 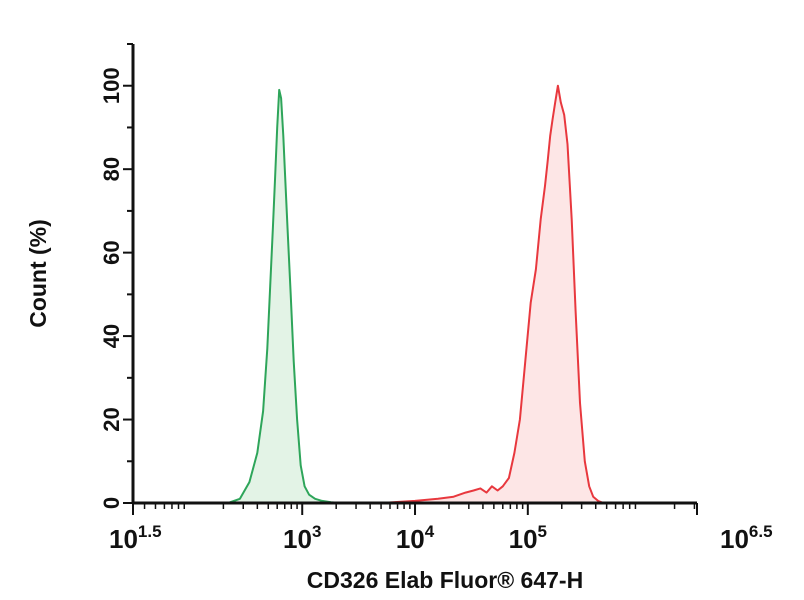 What do you see at coordinates (415, 538) in the screenshot?
I see `x-tick-label: 10⁴` at bounding box center [415, 538].